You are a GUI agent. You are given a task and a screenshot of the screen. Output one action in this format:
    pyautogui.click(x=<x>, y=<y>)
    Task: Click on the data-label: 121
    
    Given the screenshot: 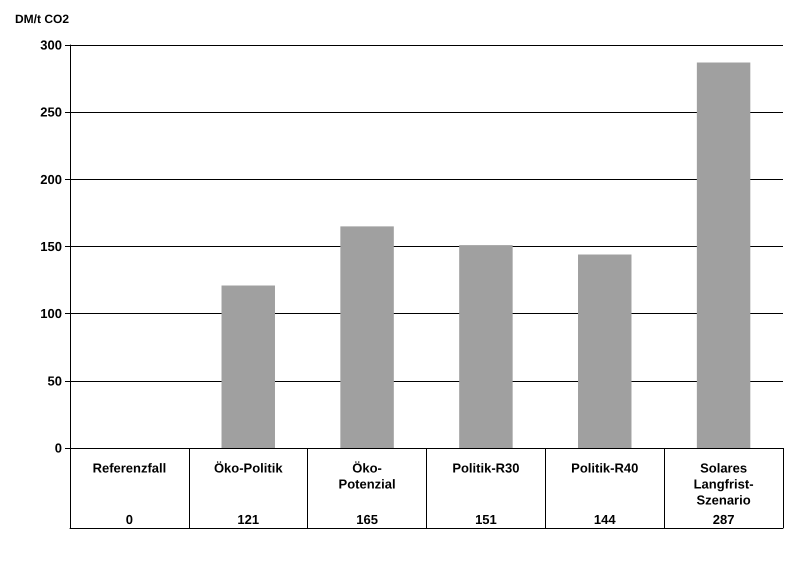 What is the action you would take?
    pyautogui.click(x=248, y=519)
    